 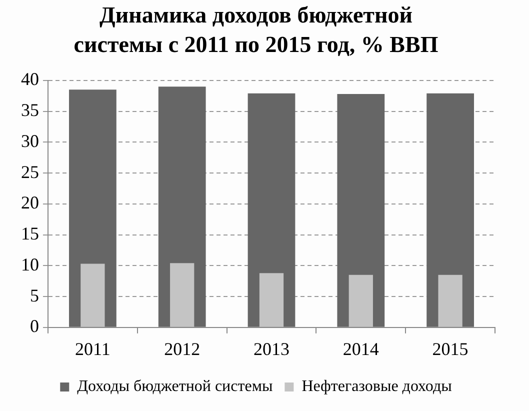 I want to click on legend-label: Доходы бюджетной системы, so click(x=175, y=387).